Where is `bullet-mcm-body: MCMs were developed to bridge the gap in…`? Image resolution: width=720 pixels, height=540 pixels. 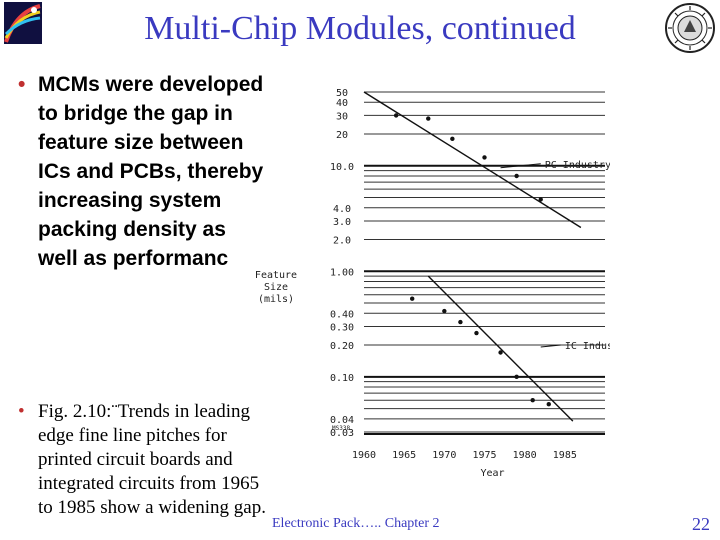 bullet-mcm-body: MCMs were developed to bridge the gap in… is located at coordinates (151, 171).